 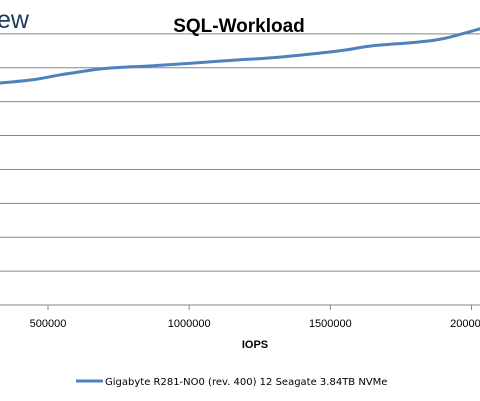 What do you see at coordinates (189, 324) in the screenshot?
I see `x-tick-label: 1000000` at bounding box center [189, 324].